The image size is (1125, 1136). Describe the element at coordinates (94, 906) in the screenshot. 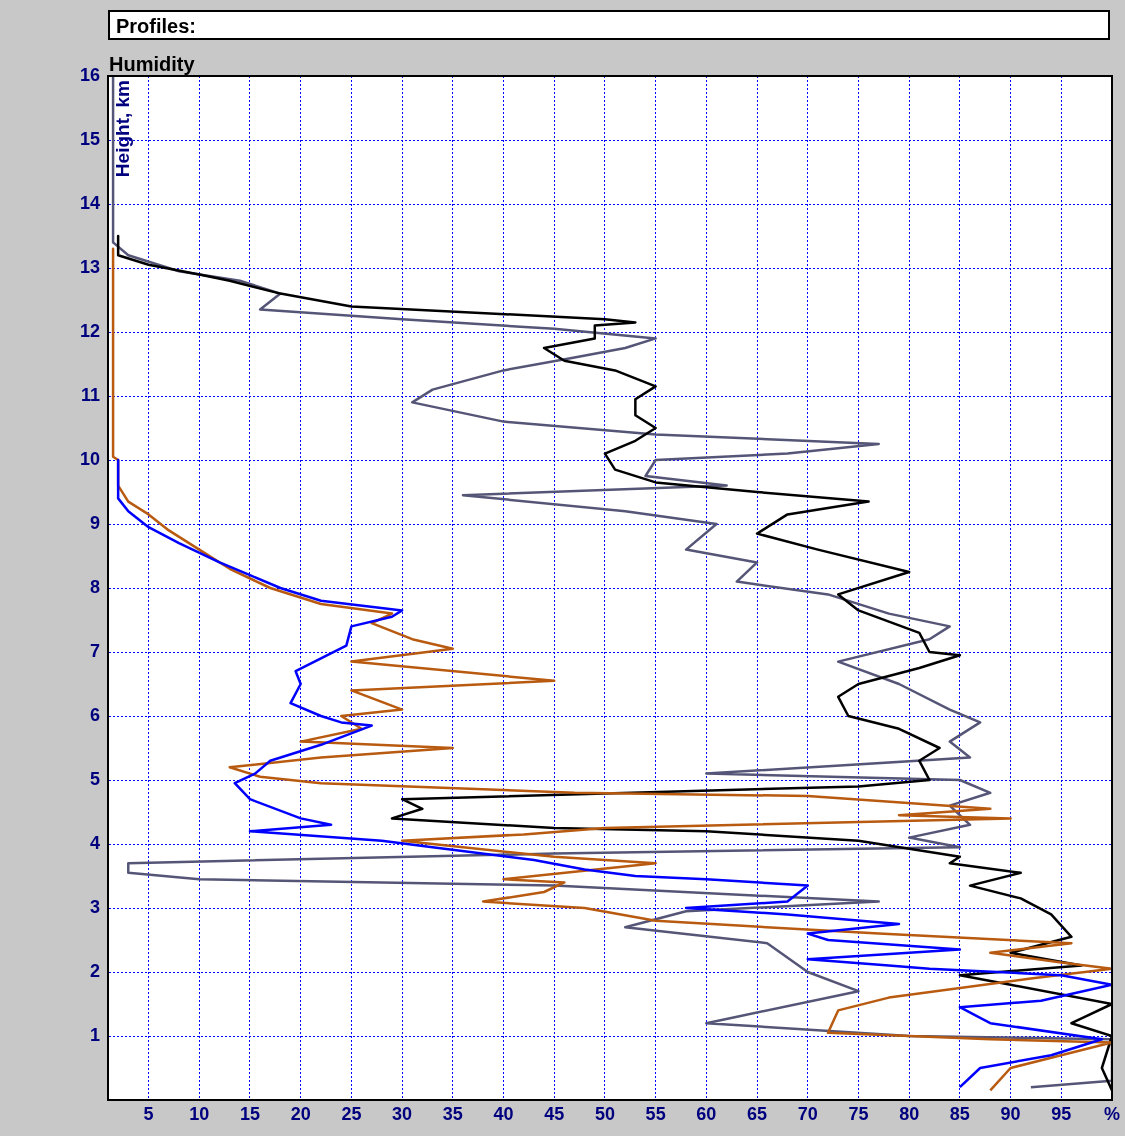

I see `y-tick-label: 3` at that location.